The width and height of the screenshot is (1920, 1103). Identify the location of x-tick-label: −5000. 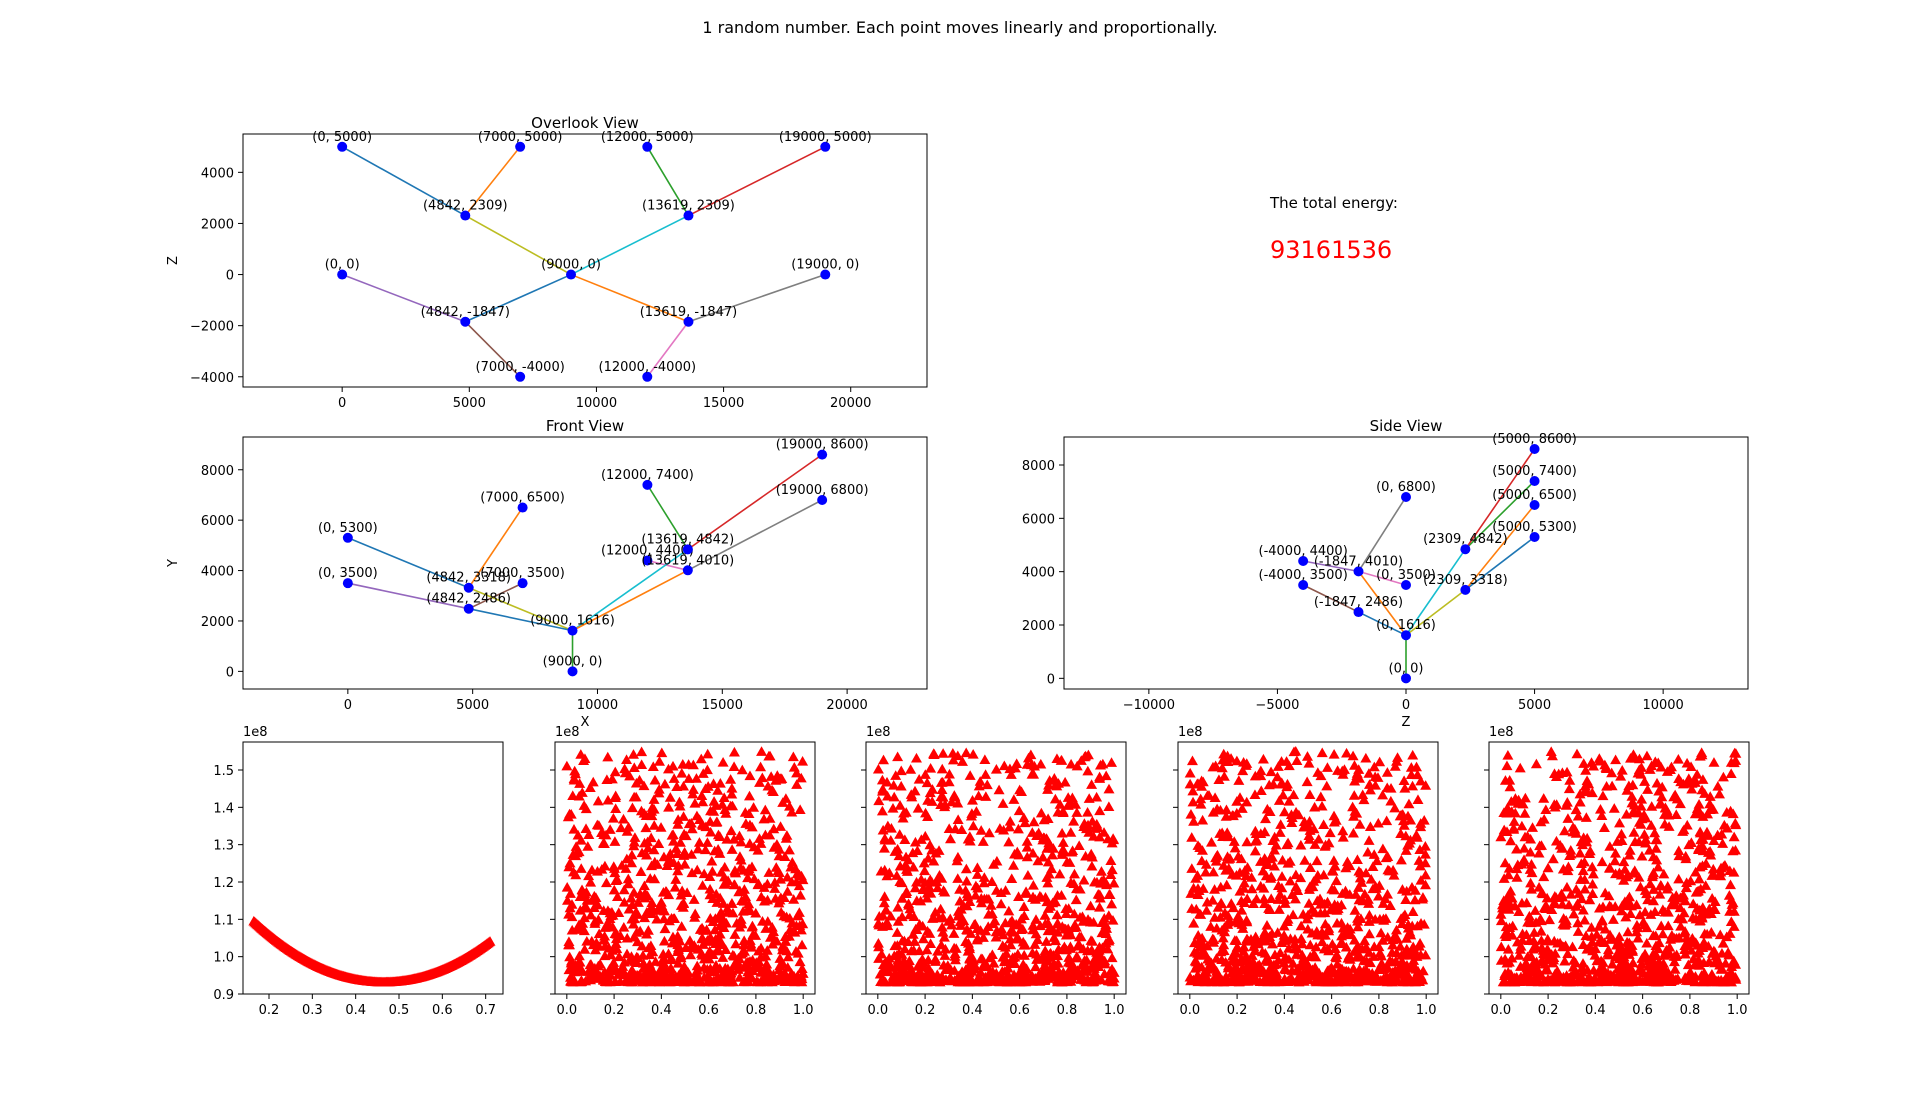
(1277, 705).